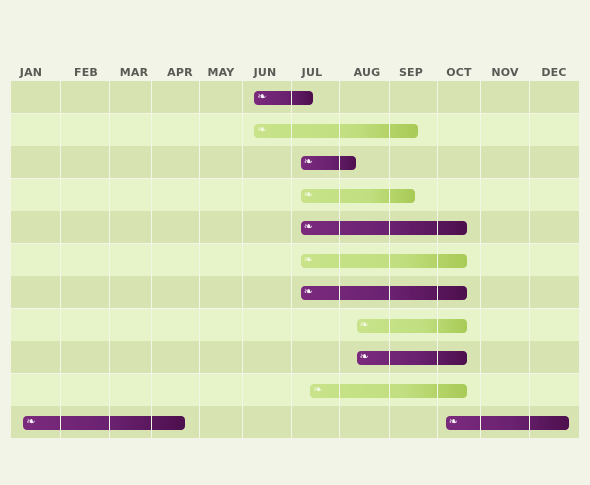  I want to click on chart-row: ❧ ❧, so click(295, 422).